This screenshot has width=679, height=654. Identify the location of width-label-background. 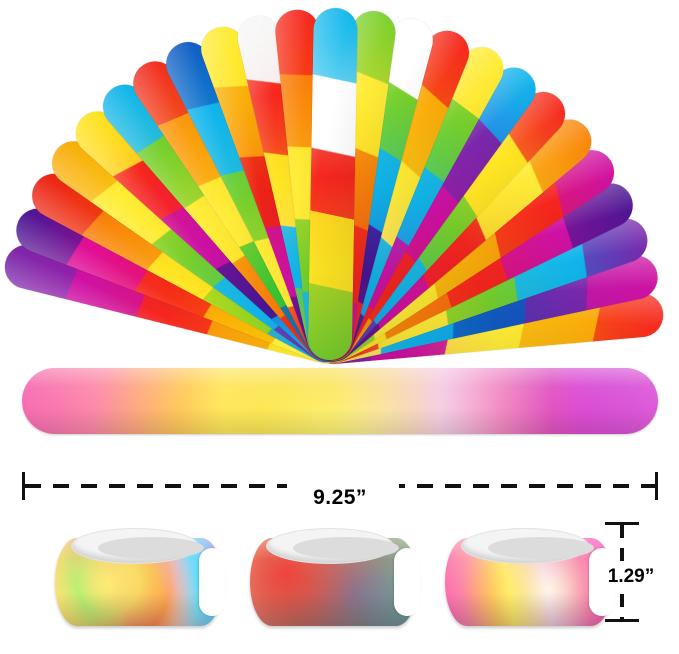
(343, 487).